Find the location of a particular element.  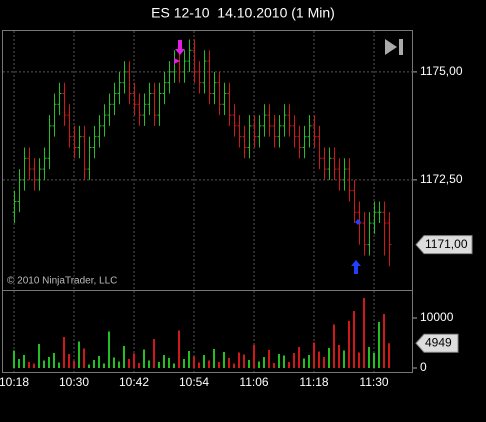

x-tick-label: 10:54 is located at coordinates (194, 382).